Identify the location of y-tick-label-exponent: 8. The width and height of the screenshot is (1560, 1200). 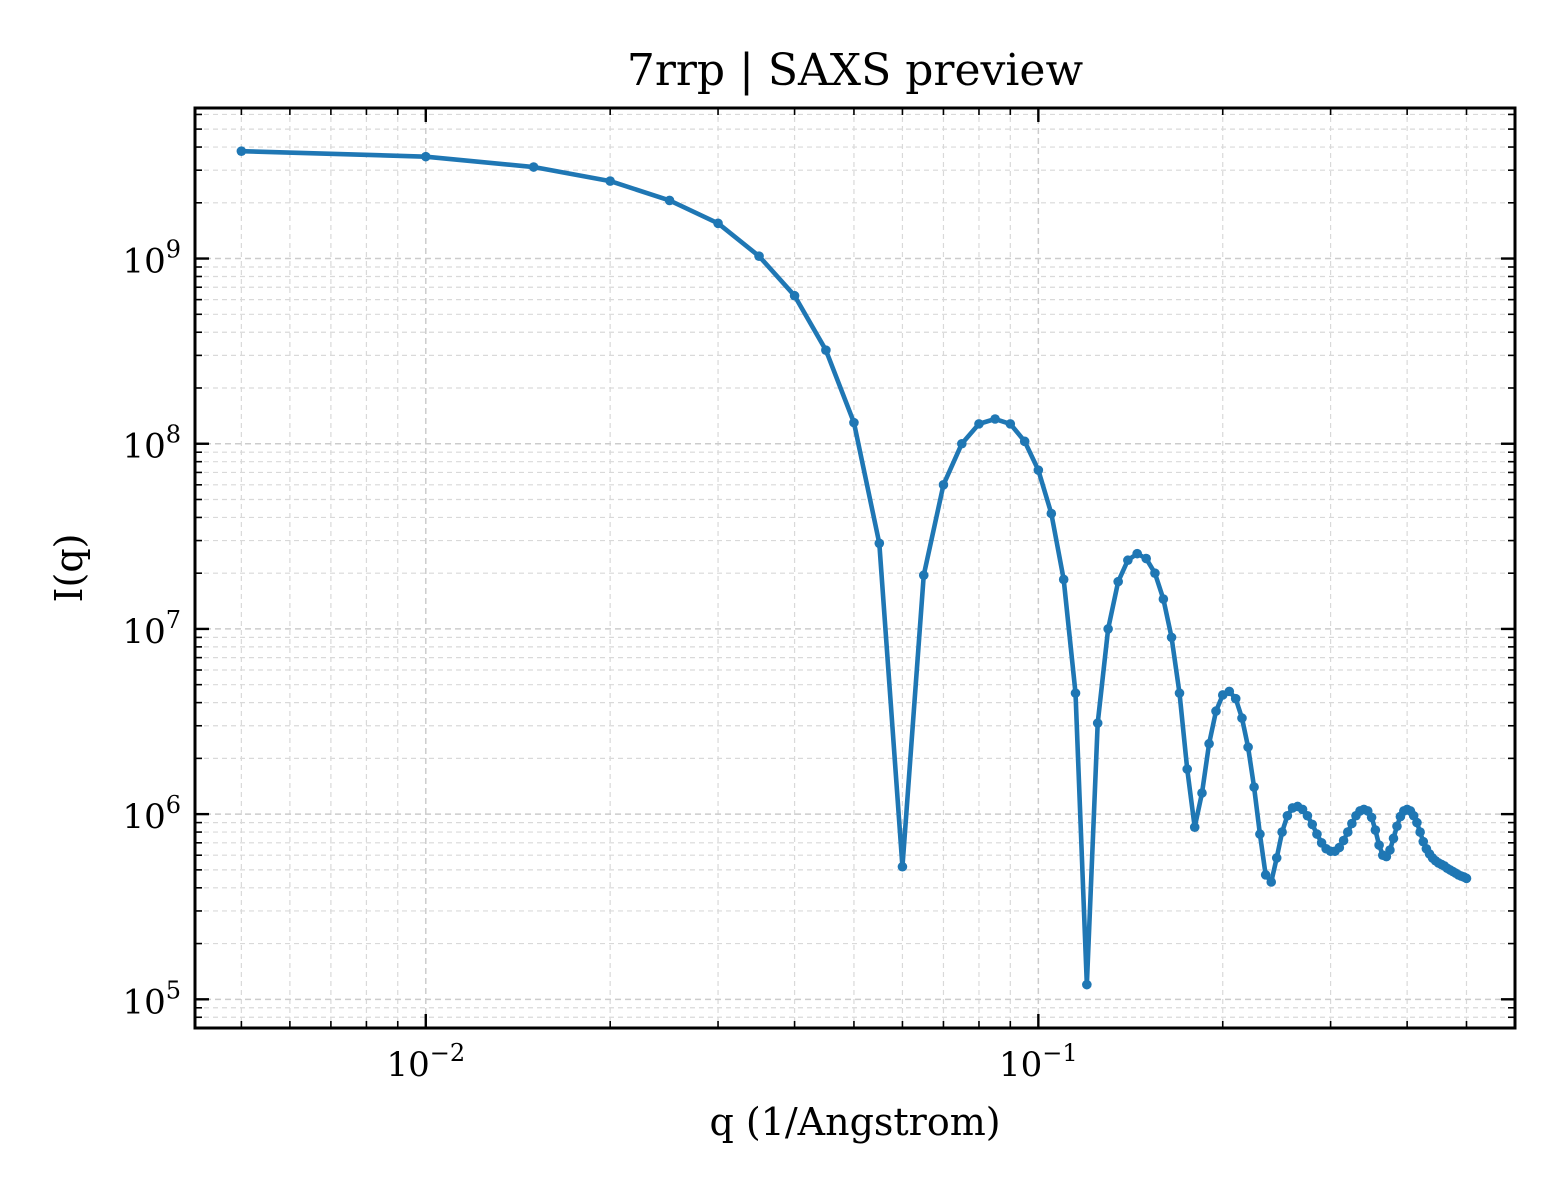
(173, 435).